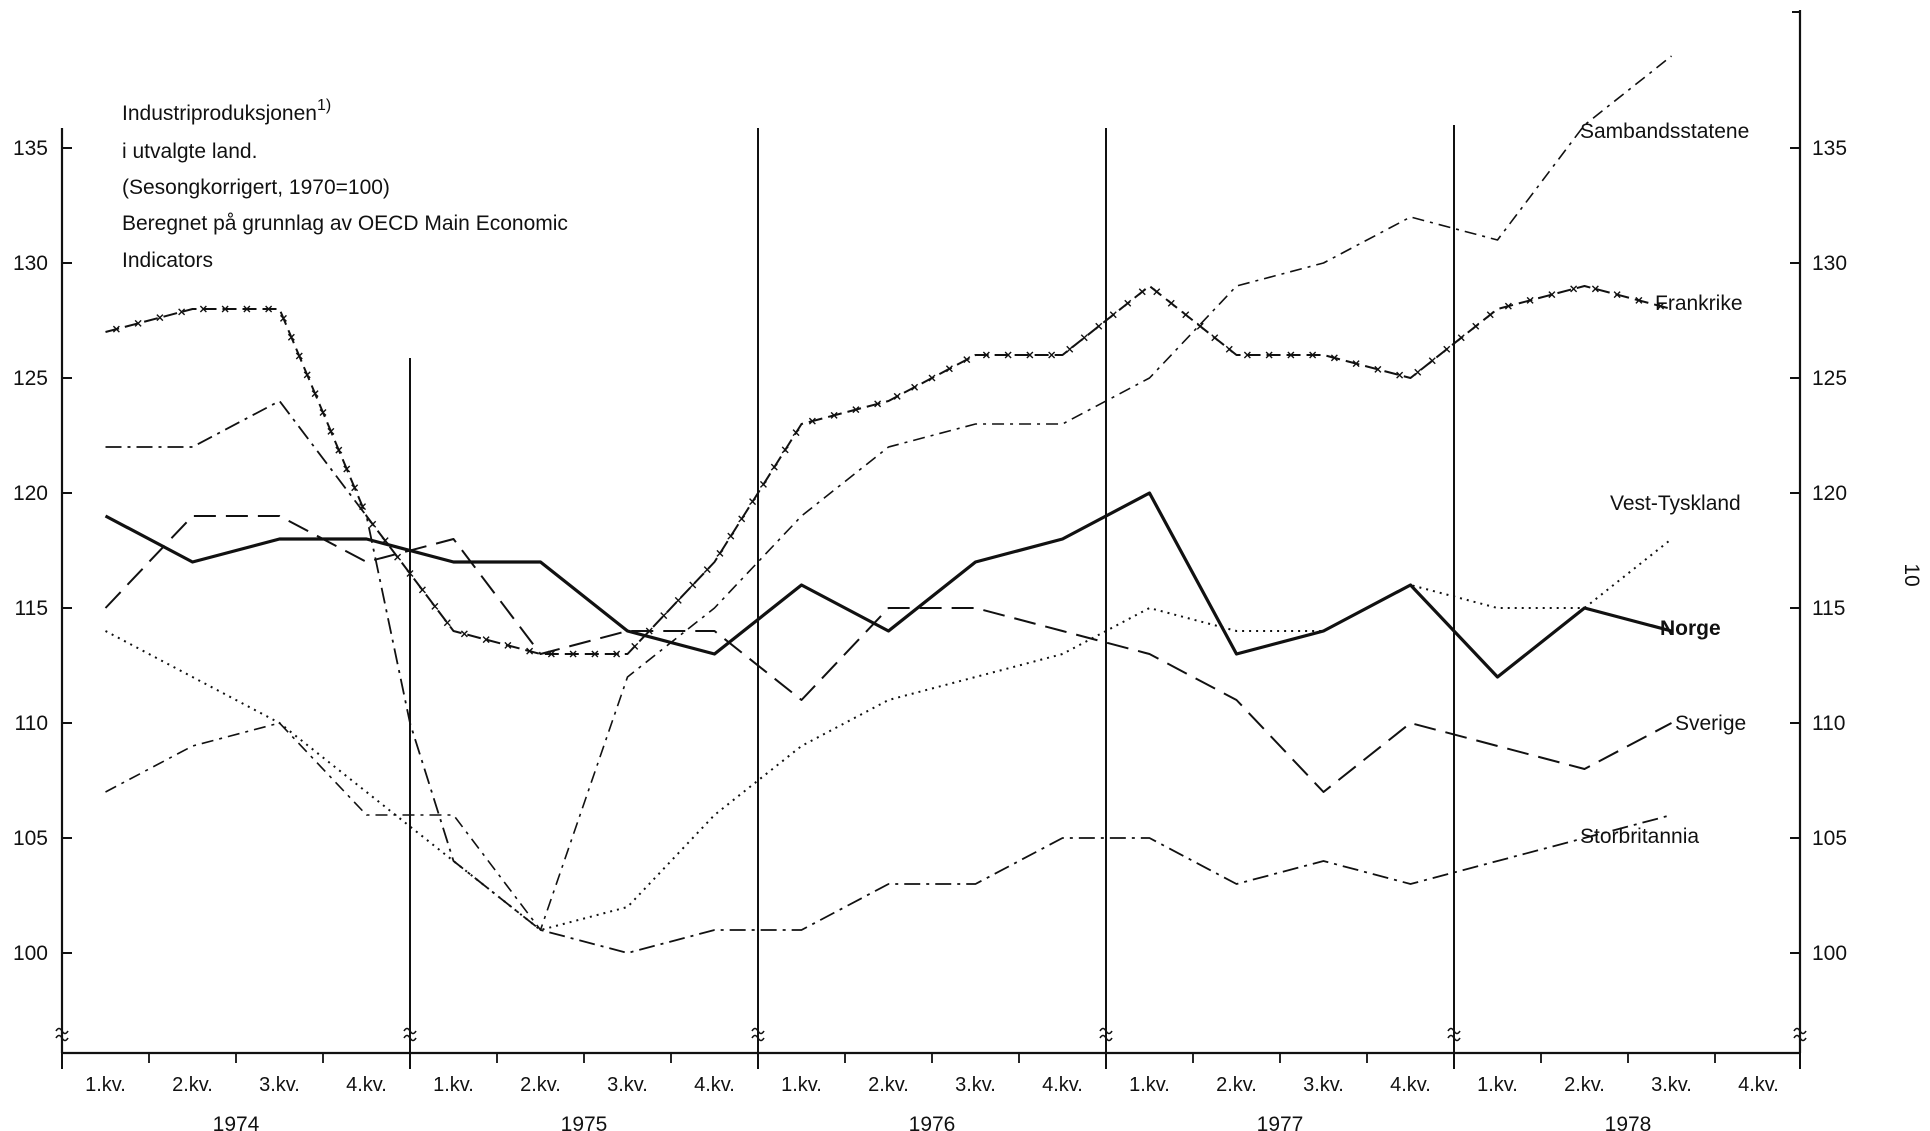 The image size is (1930, 1131). I want to click on y-tick-label-left: 135, so click(30, 148).